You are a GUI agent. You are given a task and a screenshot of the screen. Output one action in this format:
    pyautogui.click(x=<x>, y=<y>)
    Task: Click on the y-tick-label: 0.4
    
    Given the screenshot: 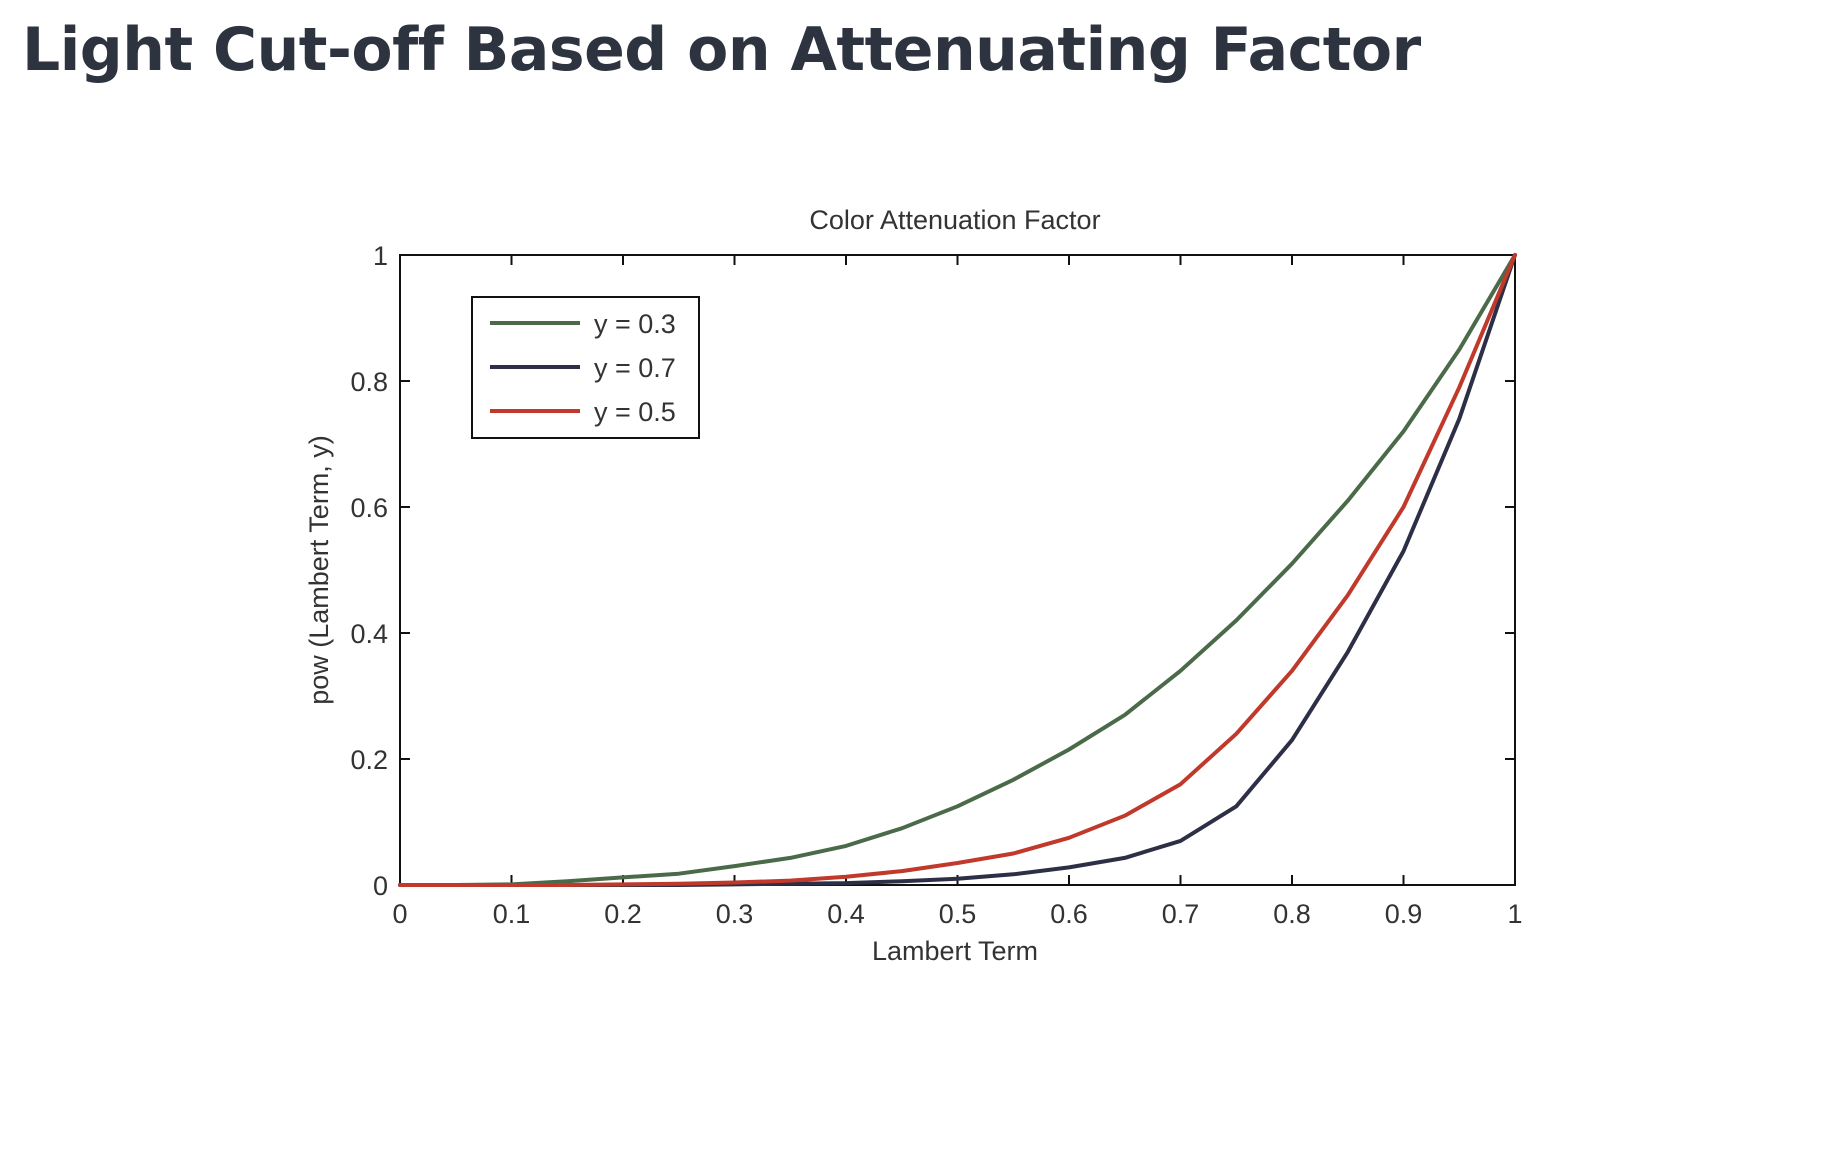 What is the action you would take?
    pyautogui.click(x=369, y=634)
    